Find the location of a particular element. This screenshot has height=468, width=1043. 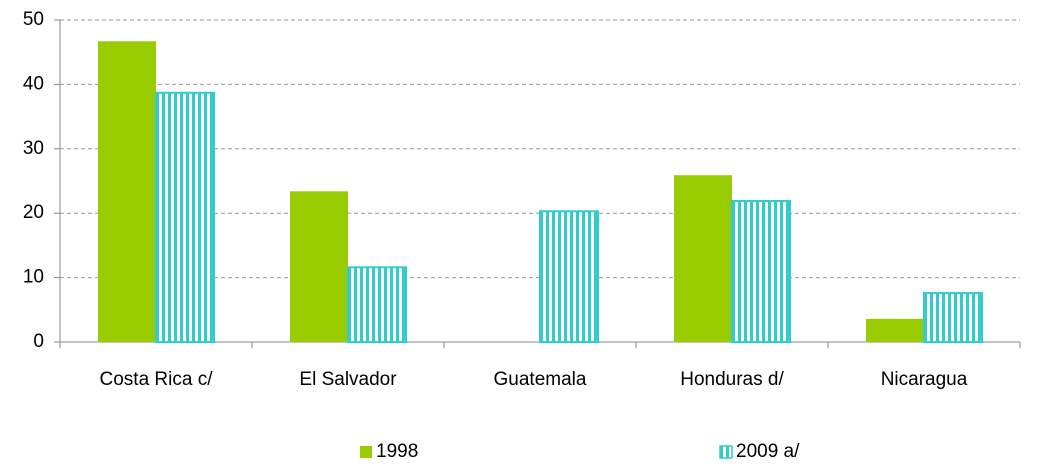

y-tick-label: 10 is located at coordinates (33, 277).